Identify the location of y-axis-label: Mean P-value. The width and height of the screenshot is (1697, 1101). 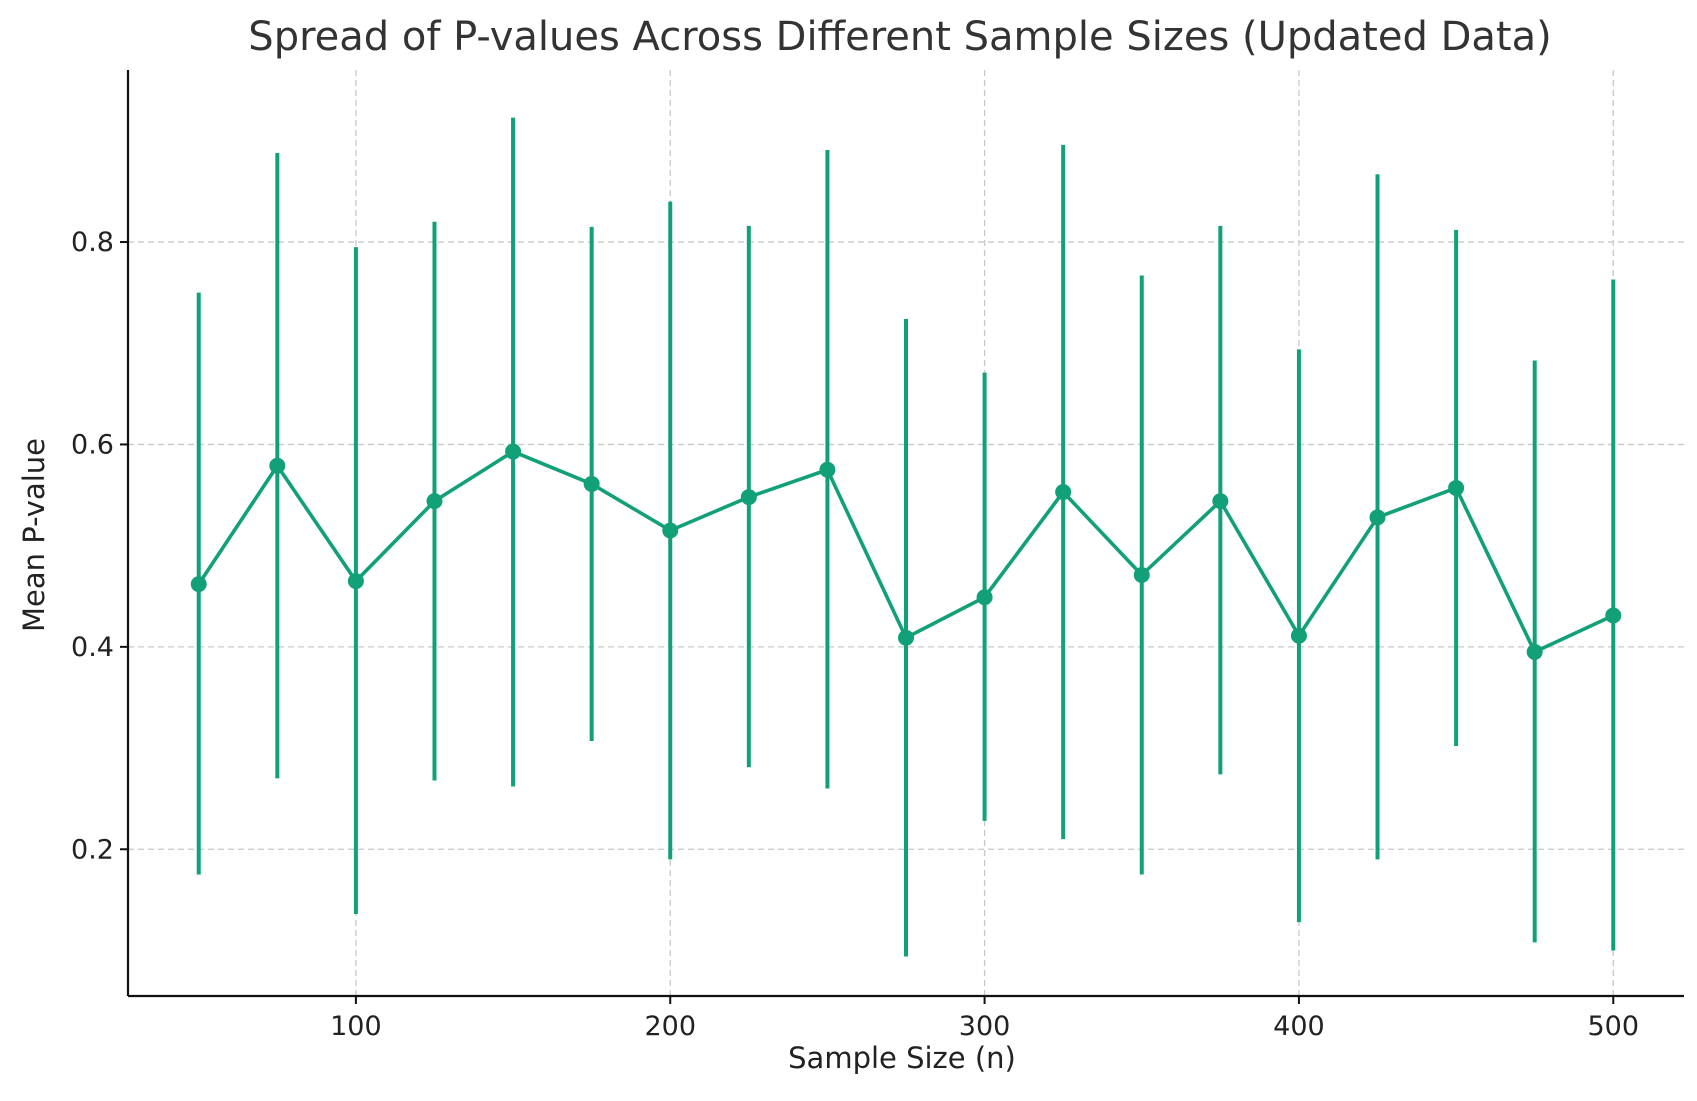
(34, 535).